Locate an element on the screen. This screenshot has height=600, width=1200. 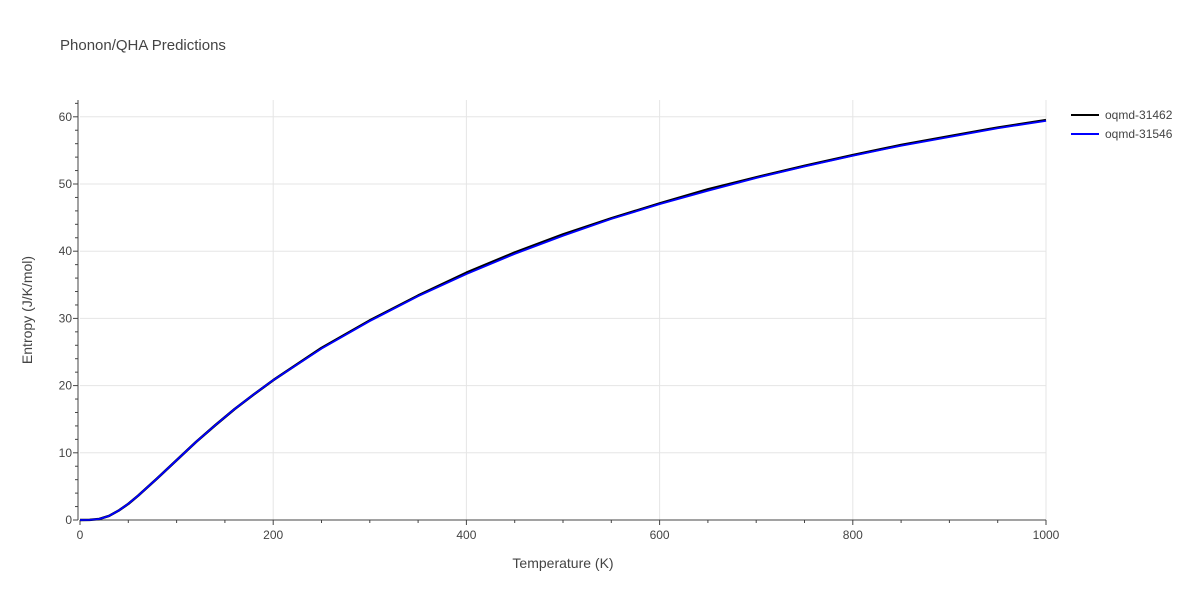
x-tick-label: 600 is located at coordinates (660, 535).